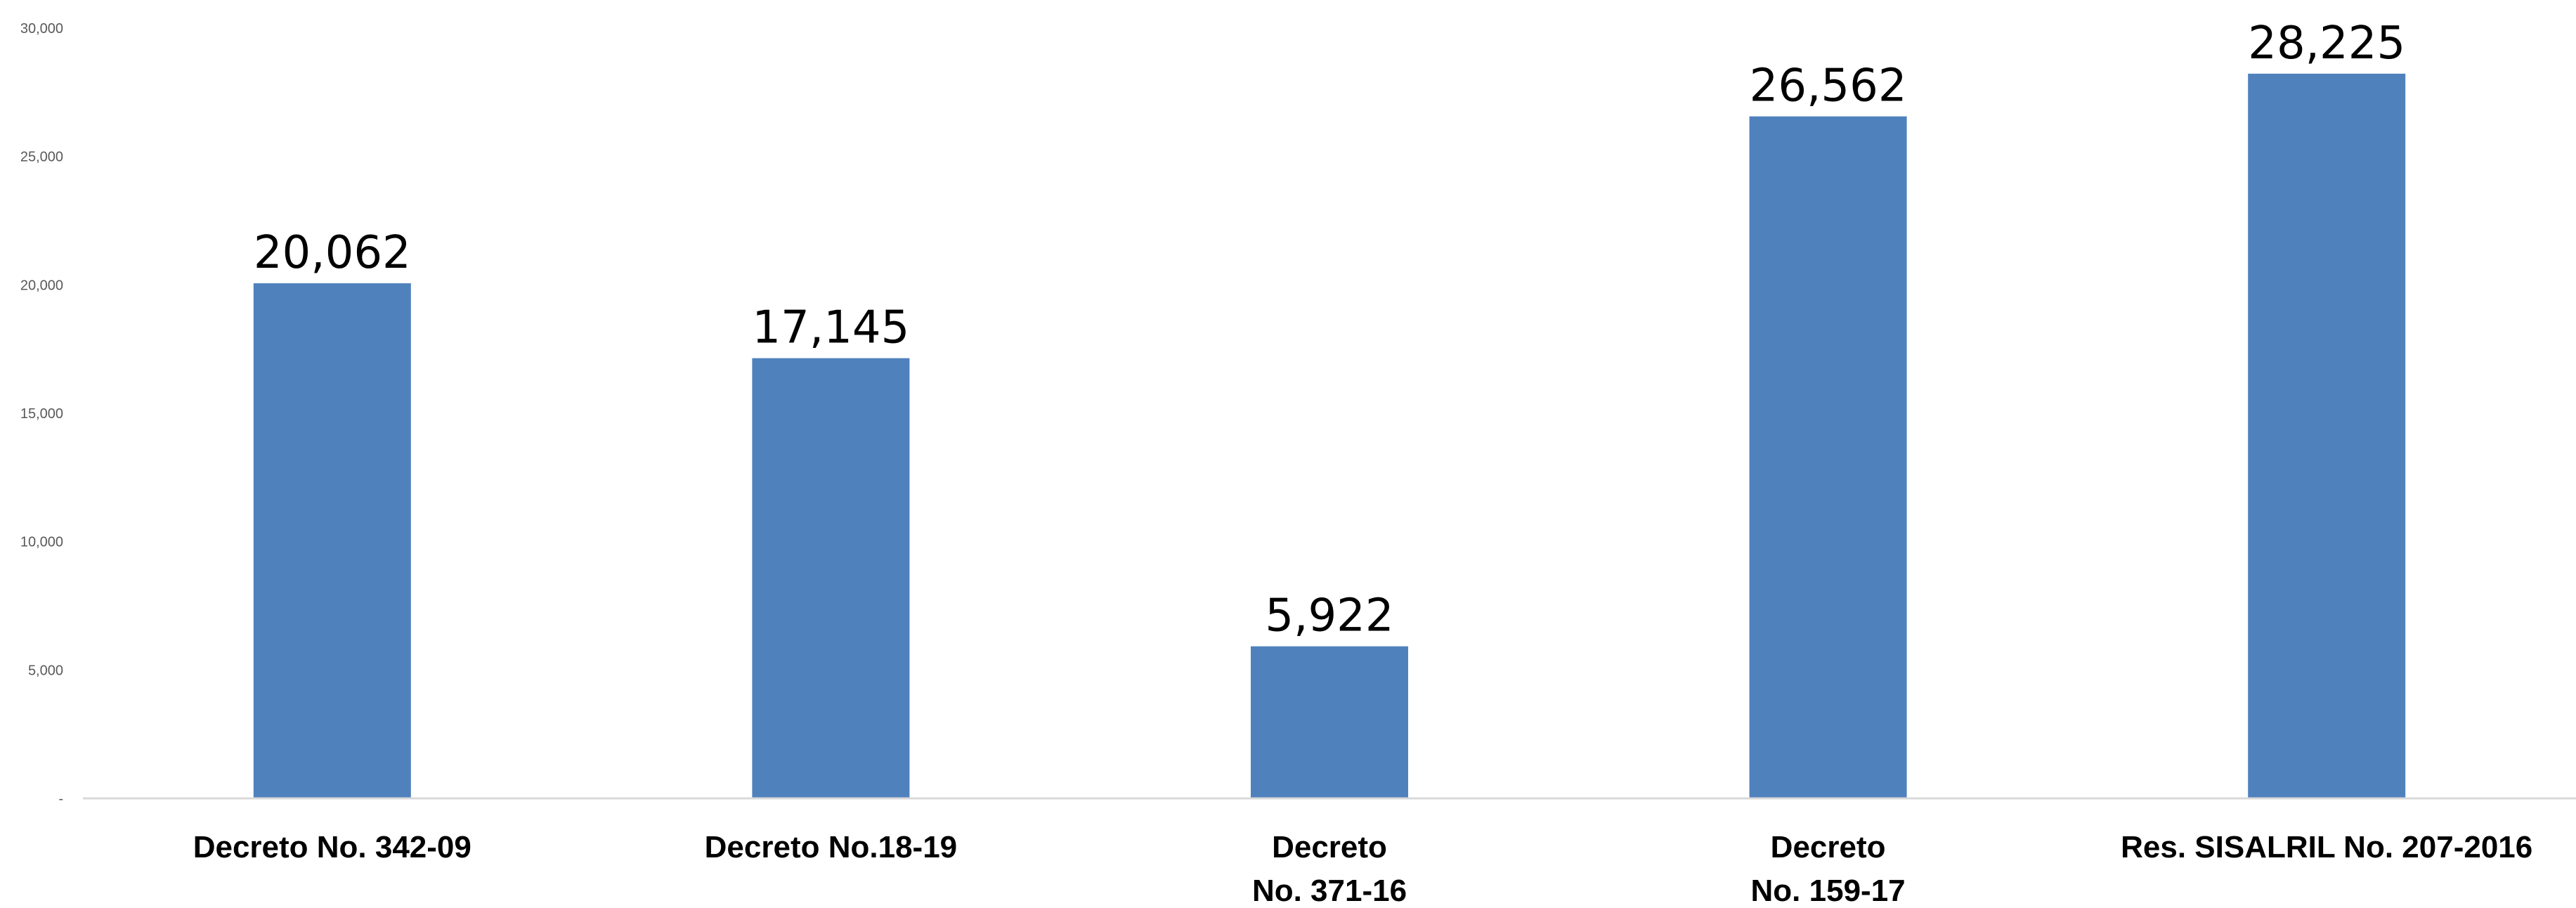  What do you see at coordinates (831, 847) in the screenshot?
I see `x-tick-label: Decreto No.18-19` at bounding box center [831, 847].